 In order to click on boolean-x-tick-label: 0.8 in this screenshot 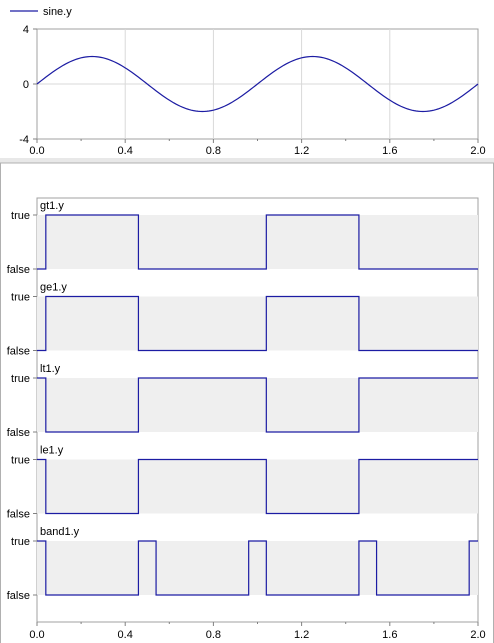, I will do `click(213, 635)`.